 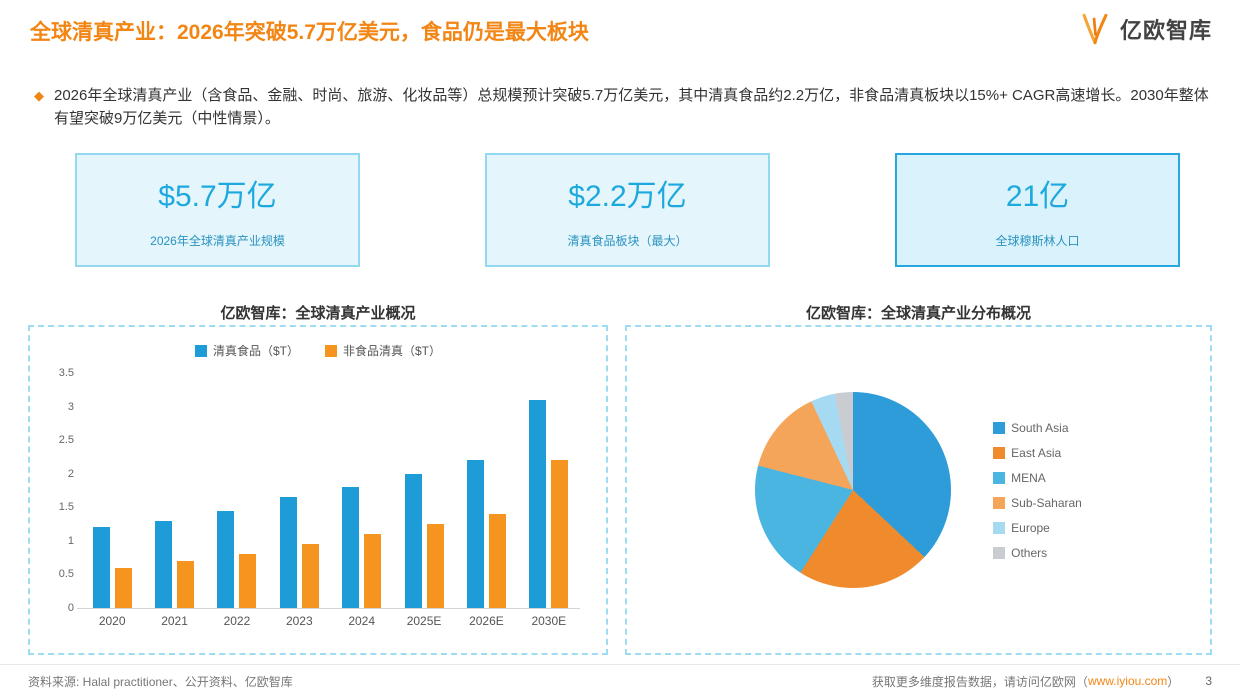 I want to click on legend-label: South Asia, so click(x=1040, y=427).